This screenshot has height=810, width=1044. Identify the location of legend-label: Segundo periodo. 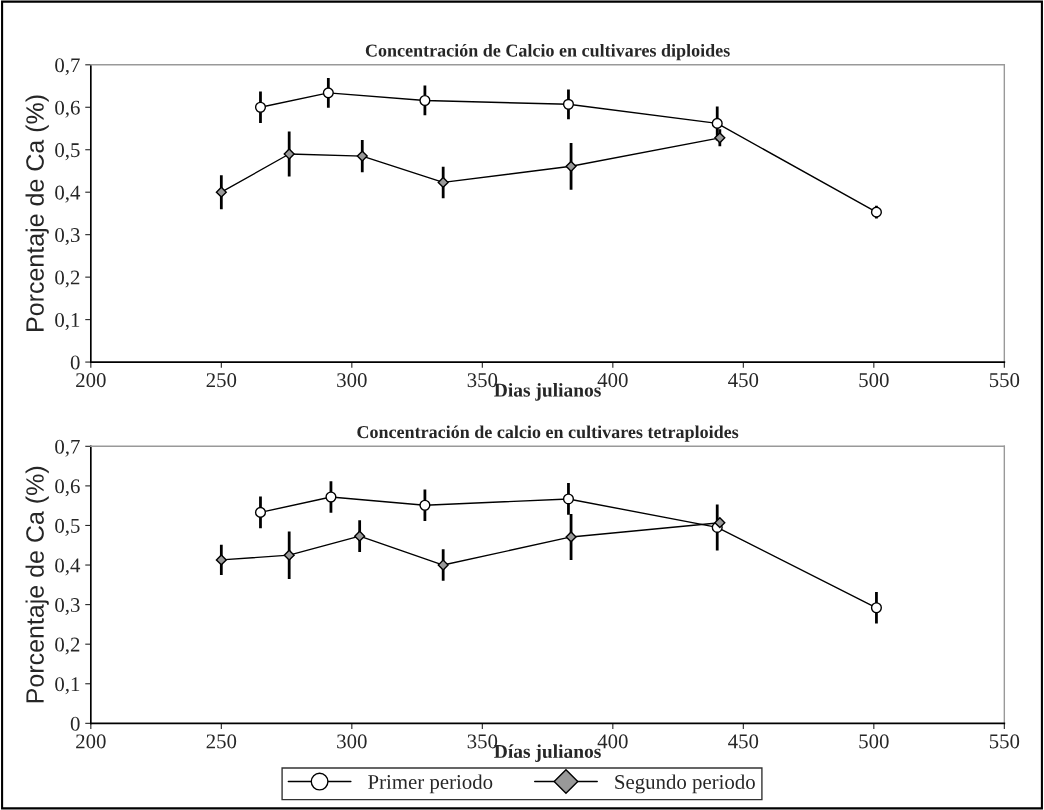
(685, 784).